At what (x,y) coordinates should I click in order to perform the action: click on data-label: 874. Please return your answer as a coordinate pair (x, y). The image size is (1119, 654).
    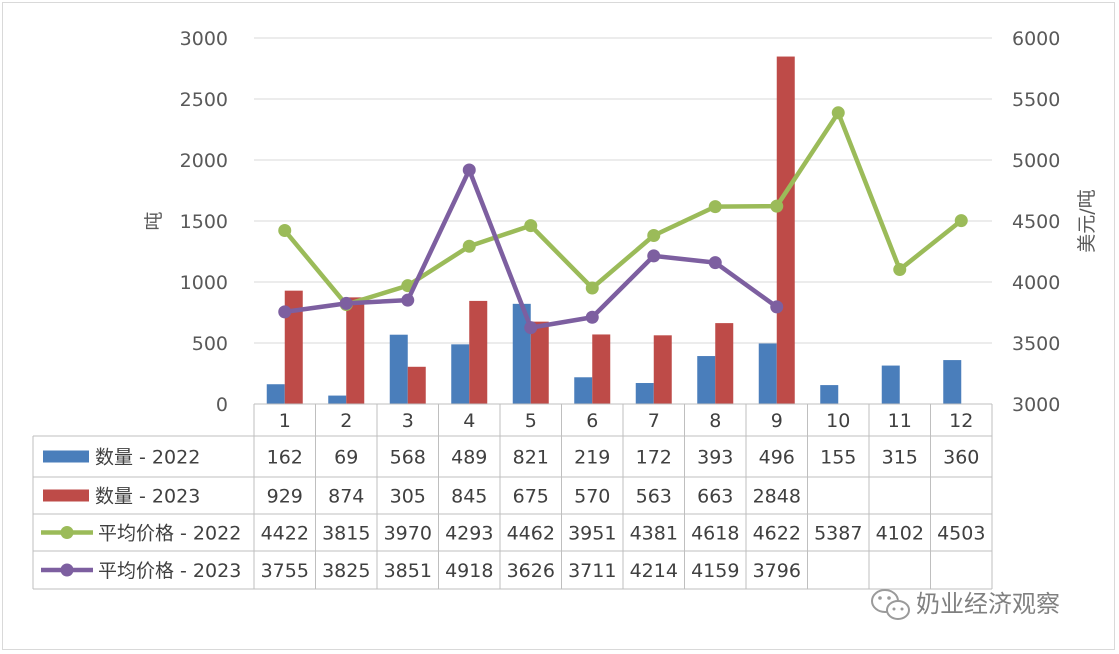
    Looking at the image, I should click on (346, 497).